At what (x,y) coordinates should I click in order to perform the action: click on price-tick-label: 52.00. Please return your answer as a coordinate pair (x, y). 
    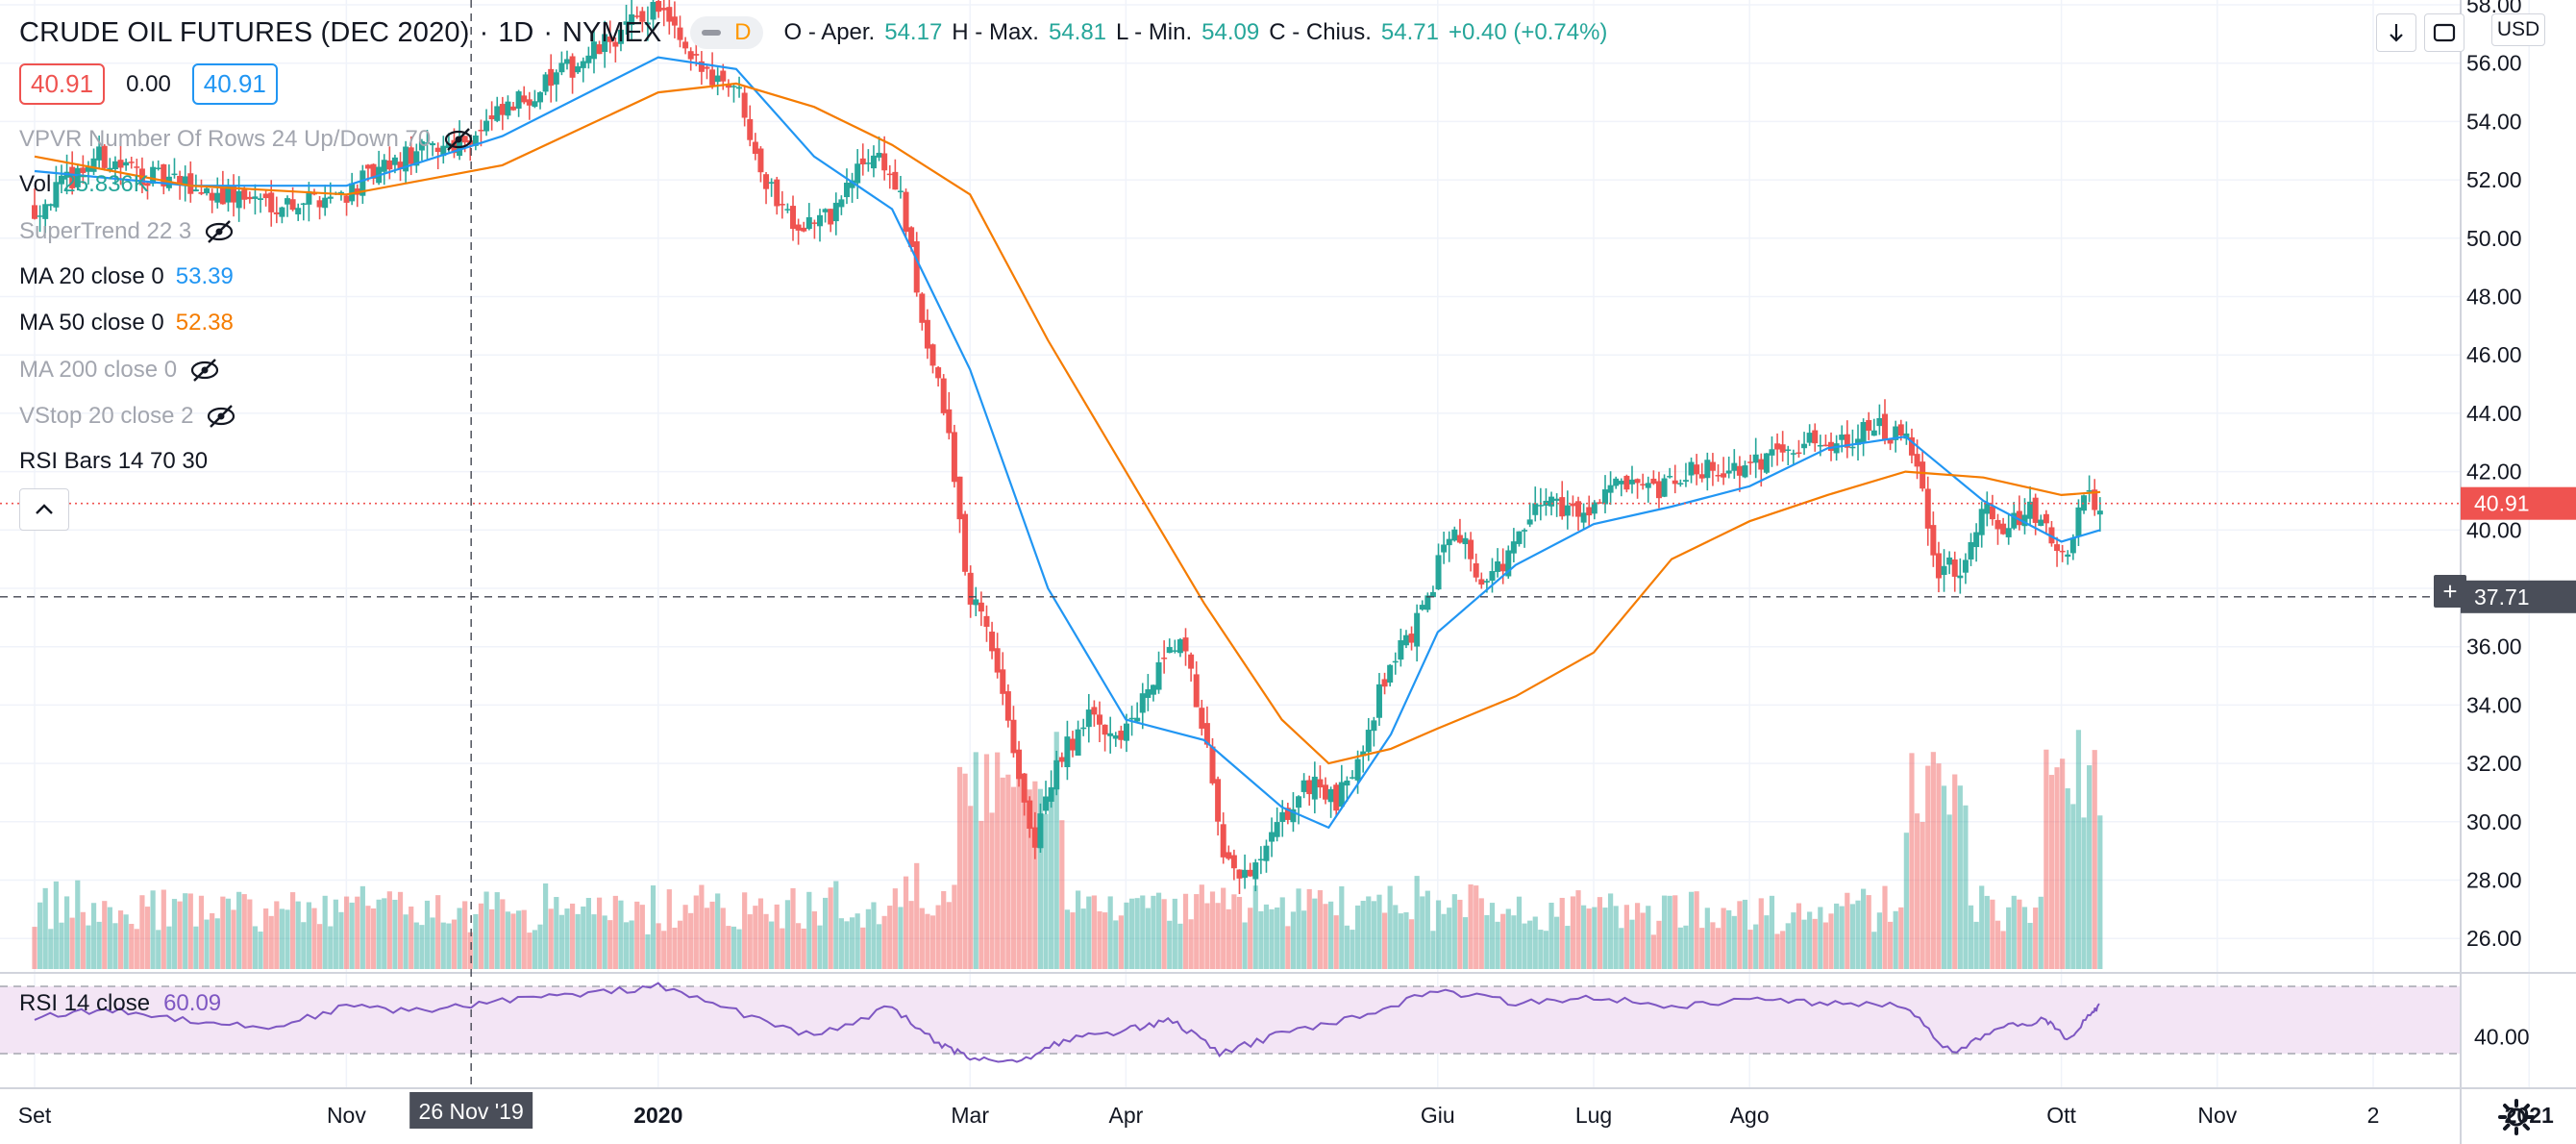
    Looking at the image, I should click on (2494, 179).